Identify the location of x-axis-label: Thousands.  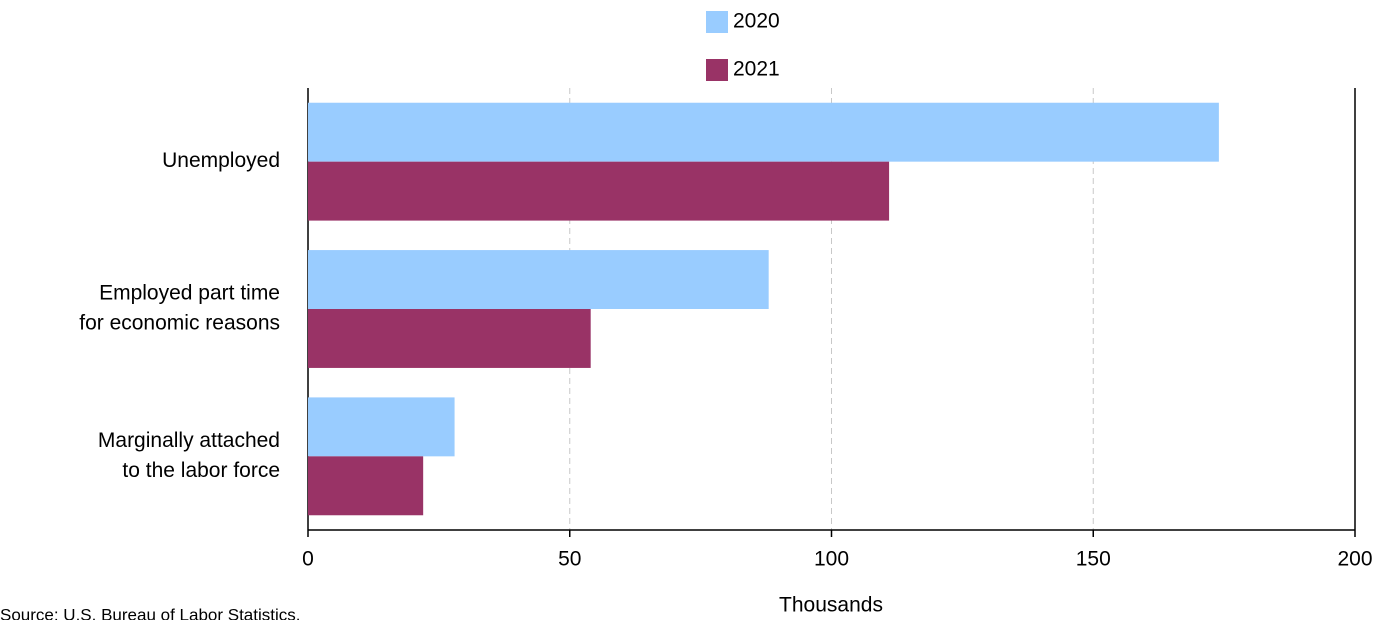
(831, 605).